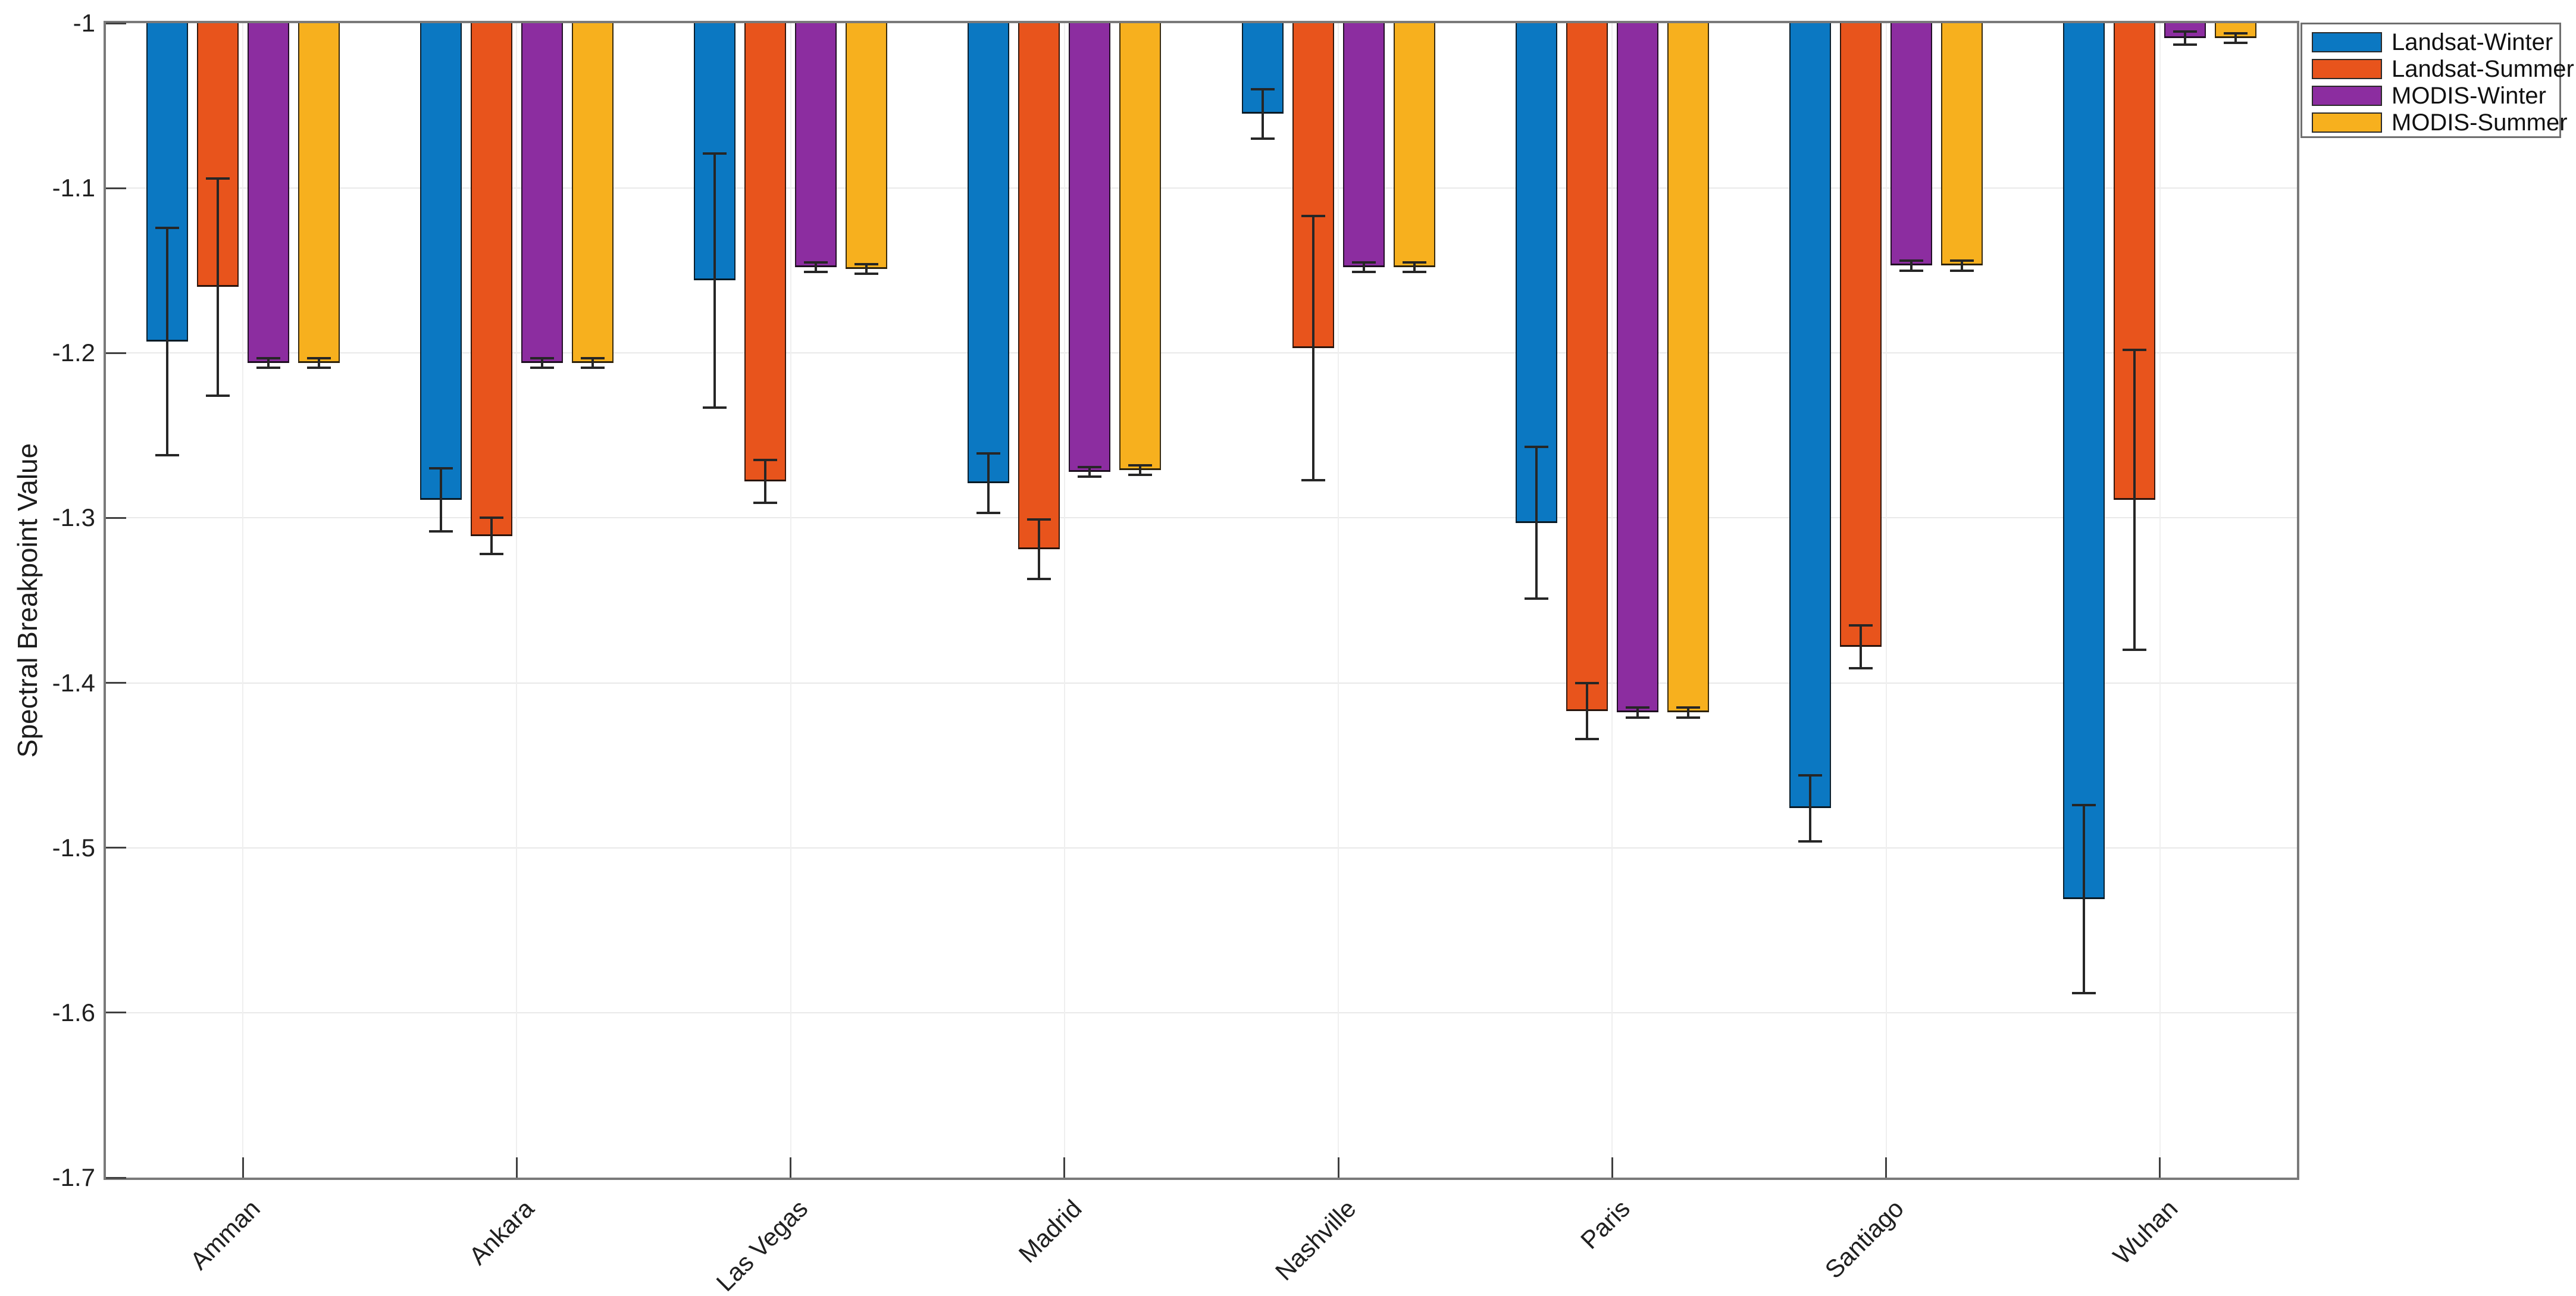 The height and width of the screenshot is (1296, 2576). I want to click on bar-ankara-landsat-winter, so click(441, 261).